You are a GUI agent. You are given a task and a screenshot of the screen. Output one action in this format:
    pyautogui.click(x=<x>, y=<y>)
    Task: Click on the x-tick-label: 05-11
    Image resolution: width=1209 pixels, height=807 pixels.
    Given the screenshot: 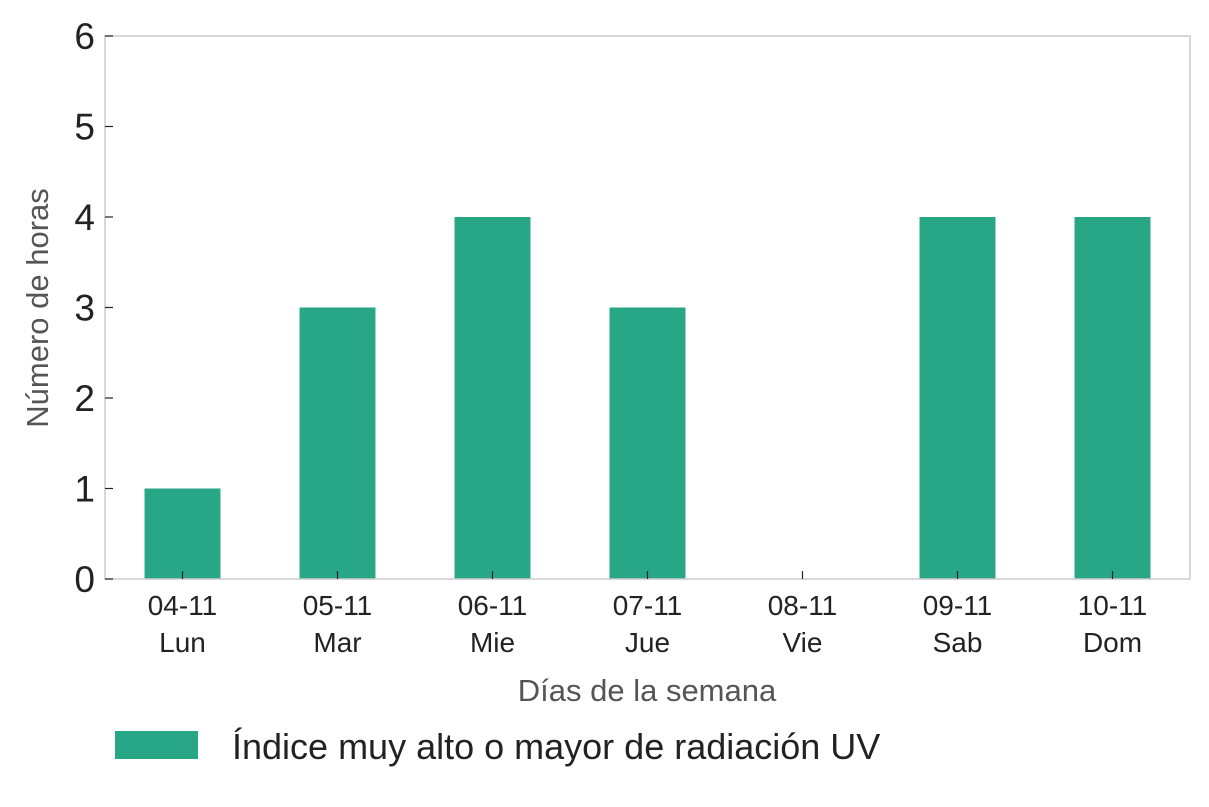 What is the action you would take?
    pyautogui.click(x=338, y=605)
    